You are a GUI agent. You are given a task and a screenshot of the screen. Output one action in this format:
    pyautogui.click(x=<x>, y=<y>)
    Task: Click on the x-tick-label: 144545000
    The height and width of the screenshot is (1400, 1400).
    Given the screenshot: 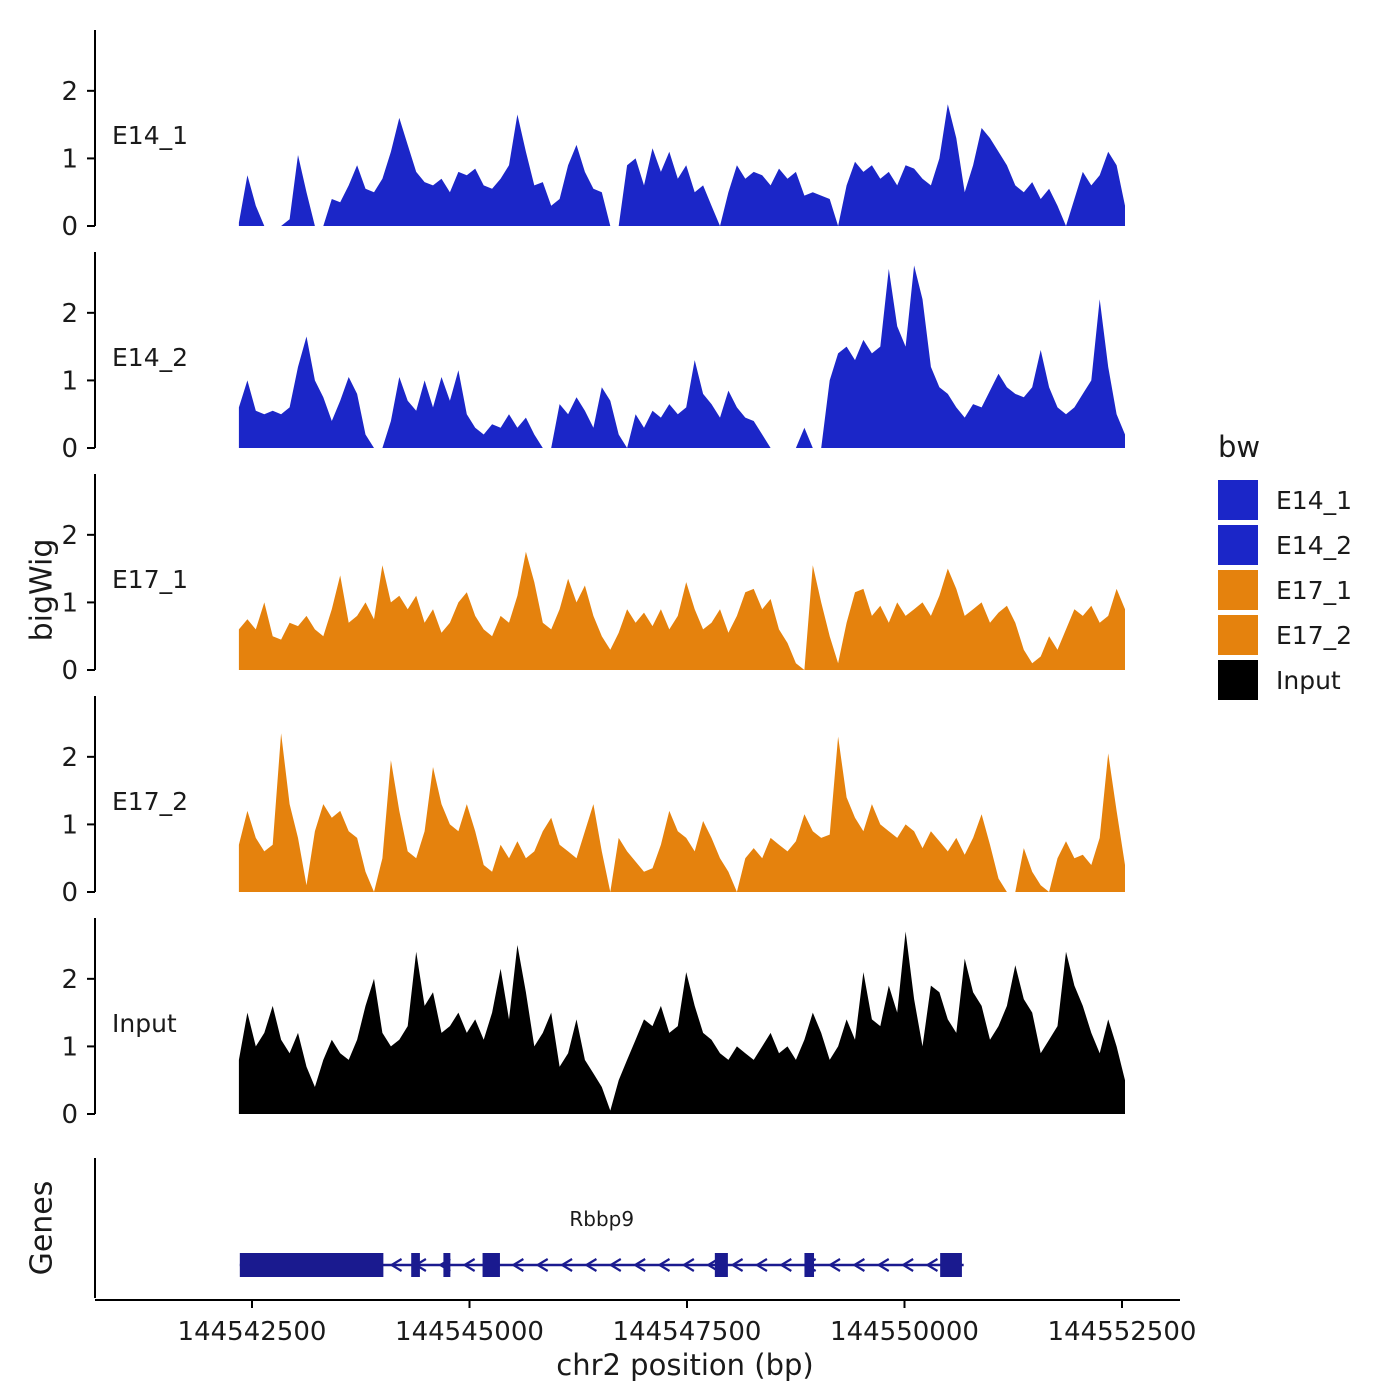 What is the action you would take?
    pyautogui.click(x=469, y=1332)
    